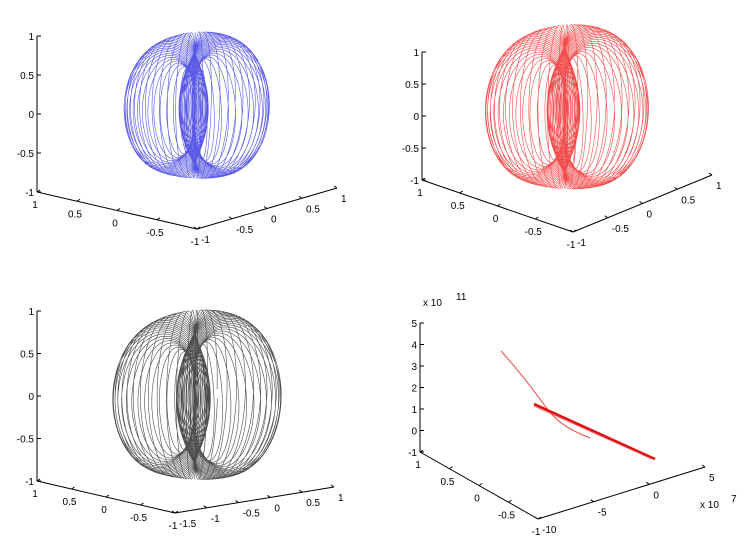 This screenshot has height=547, width=747. Describe the element at coordinates (712, 478) in the screenshot. I see `y-tick-label: 5` at that location.